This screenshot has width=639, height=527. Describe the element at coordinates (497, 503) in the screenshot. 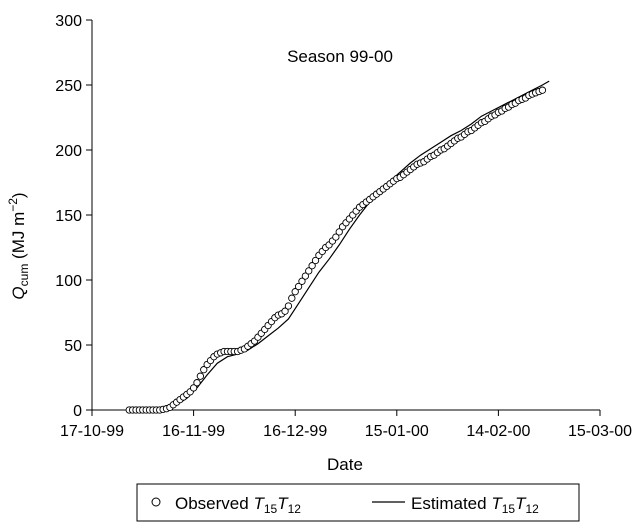

I see `legend-estimated-a: T` at that location.